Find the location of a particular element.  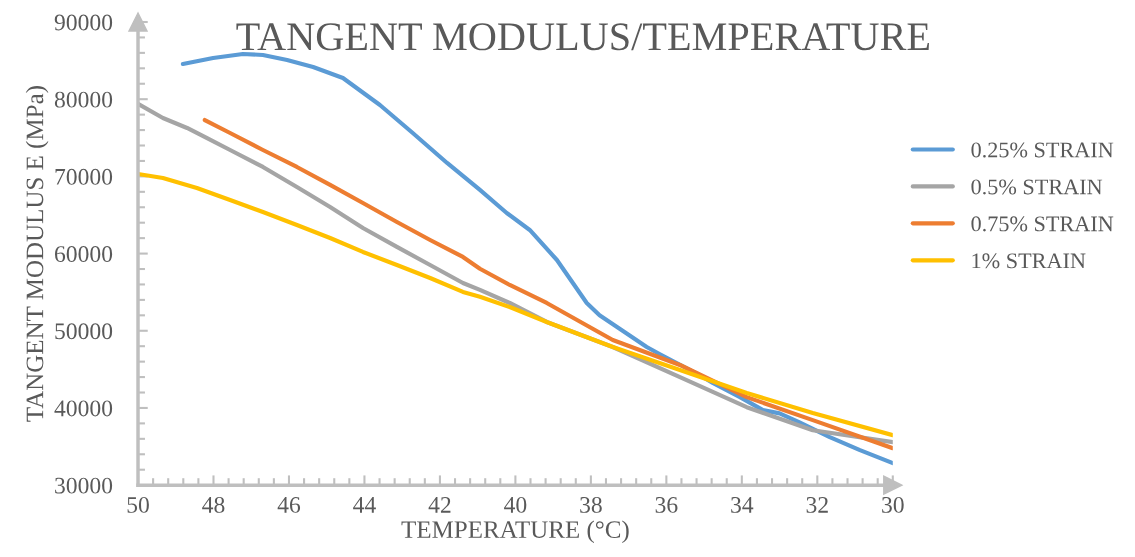

y-tick-label: 40000 is located at coordinates (83, 408).